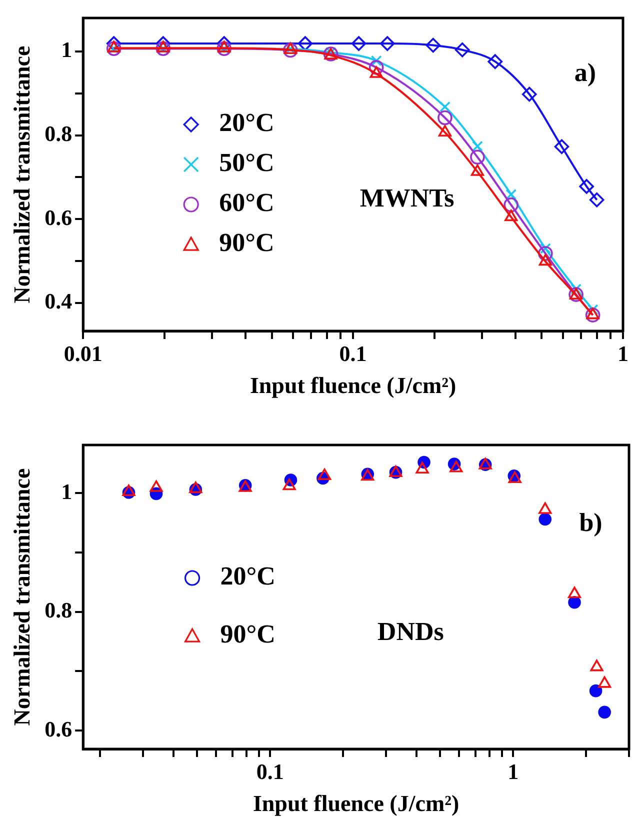 The width and height of the screenshot is (639, 823). What do you see at coordinates (585, 73) in the screenshot?
I see `annotation: a)` at bounding box center [585, 73].